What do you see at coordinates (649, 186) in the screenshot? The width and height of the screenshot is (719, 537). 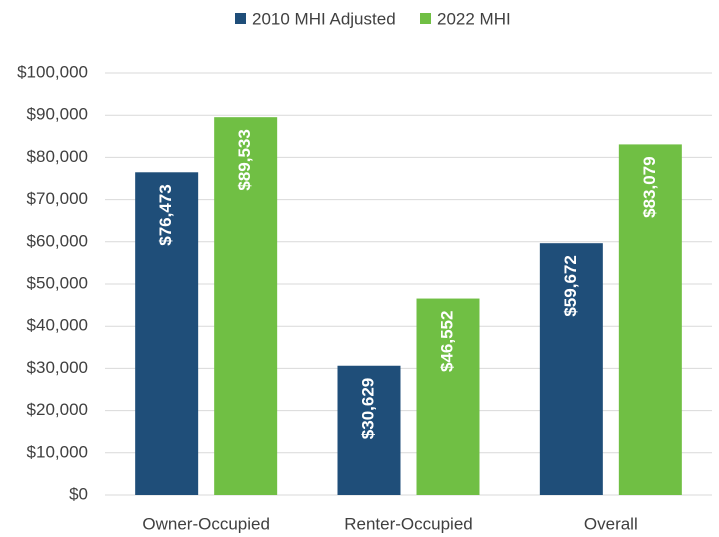 I see `value-label: $83,079` at bounding box center [649, 186].